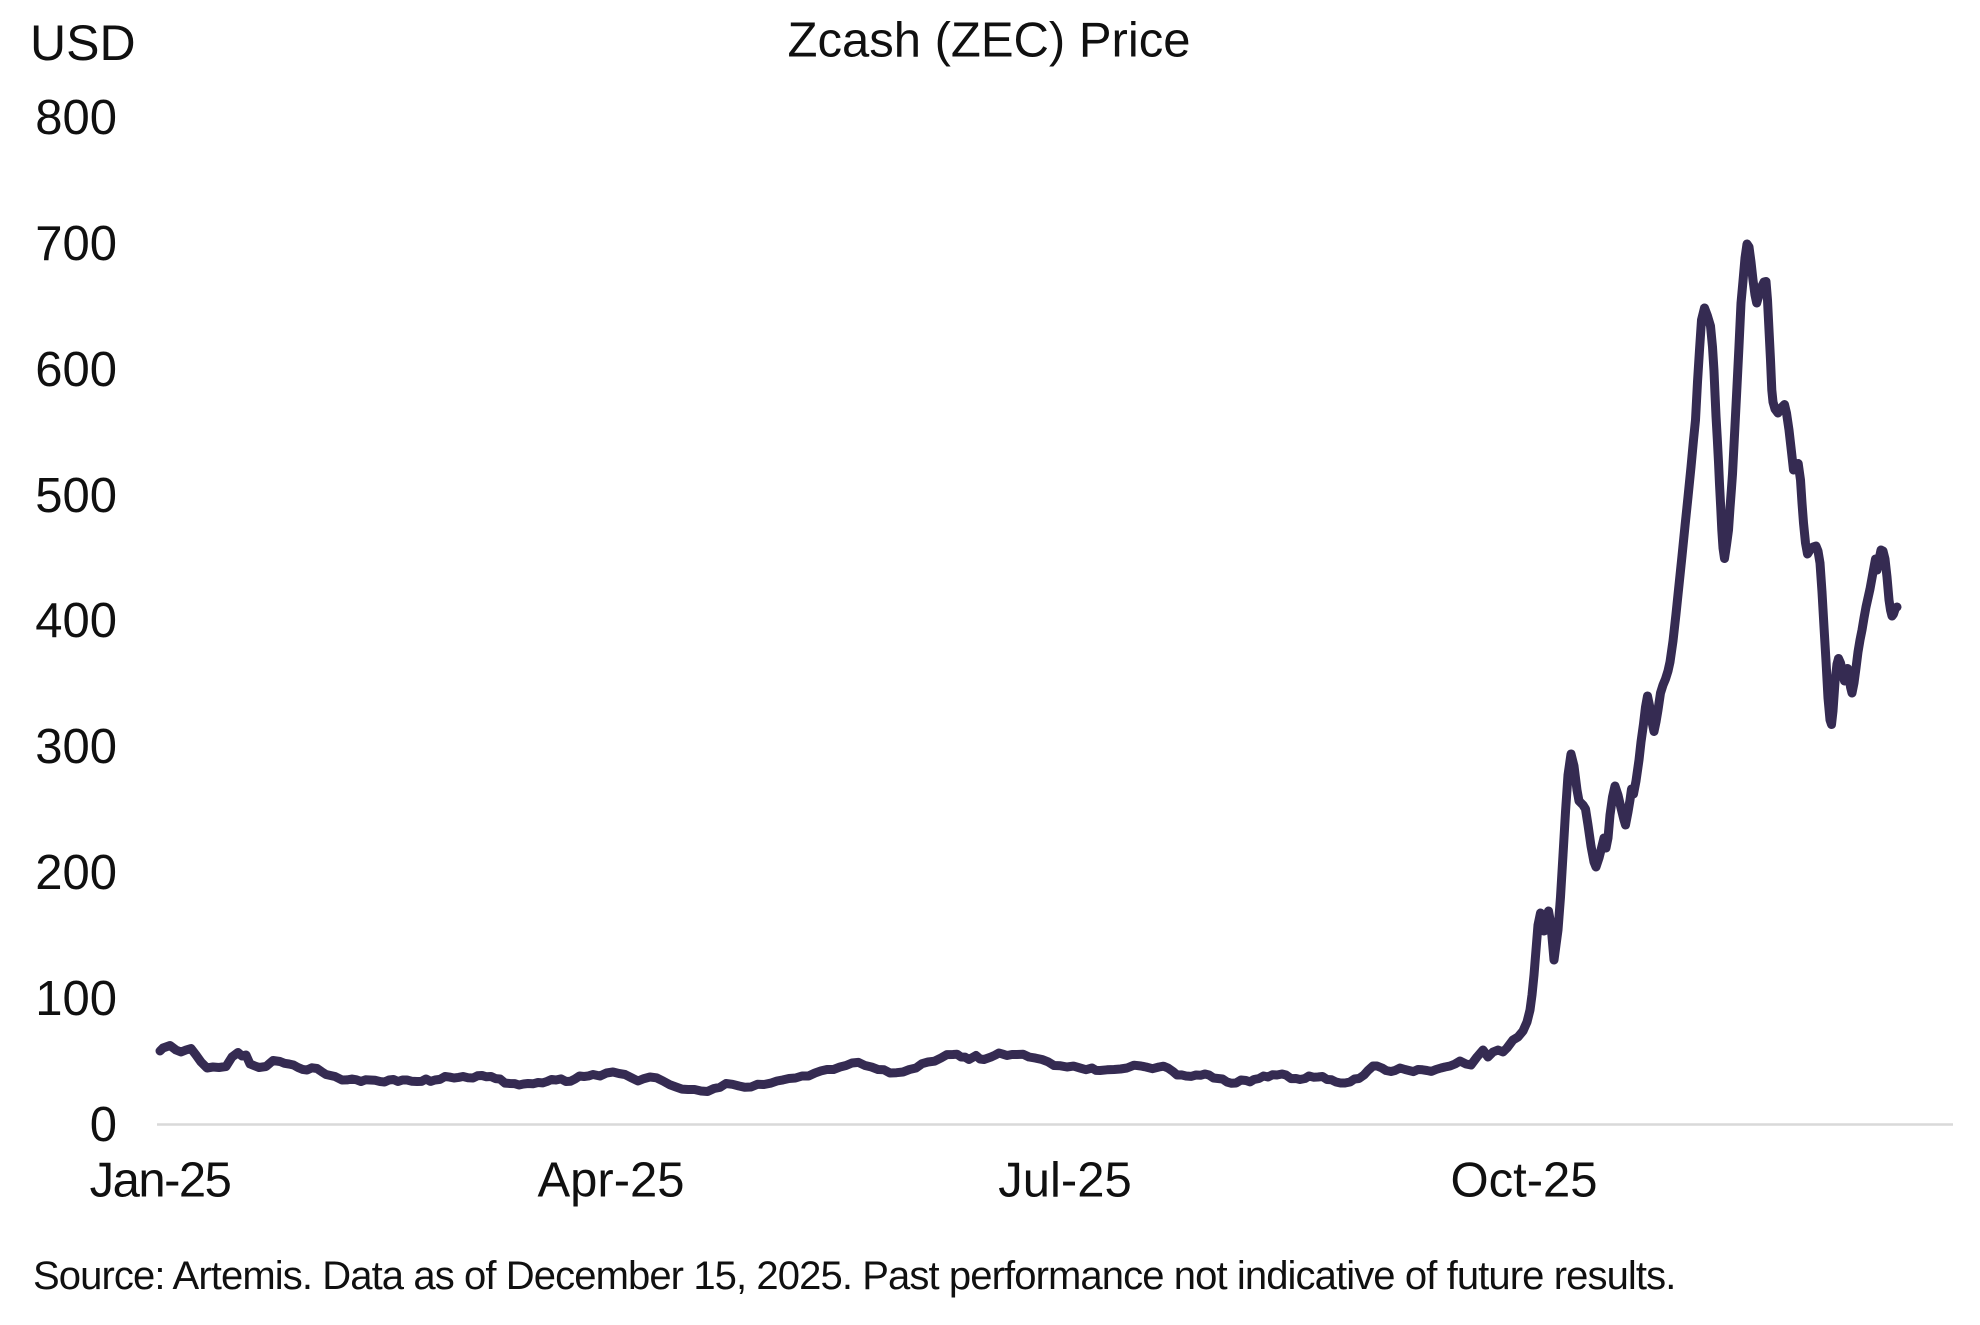  What do you see at coordinates (76, 496) in the screenshot?
I see `svg-text: 500` at bounding box center [76, 496].